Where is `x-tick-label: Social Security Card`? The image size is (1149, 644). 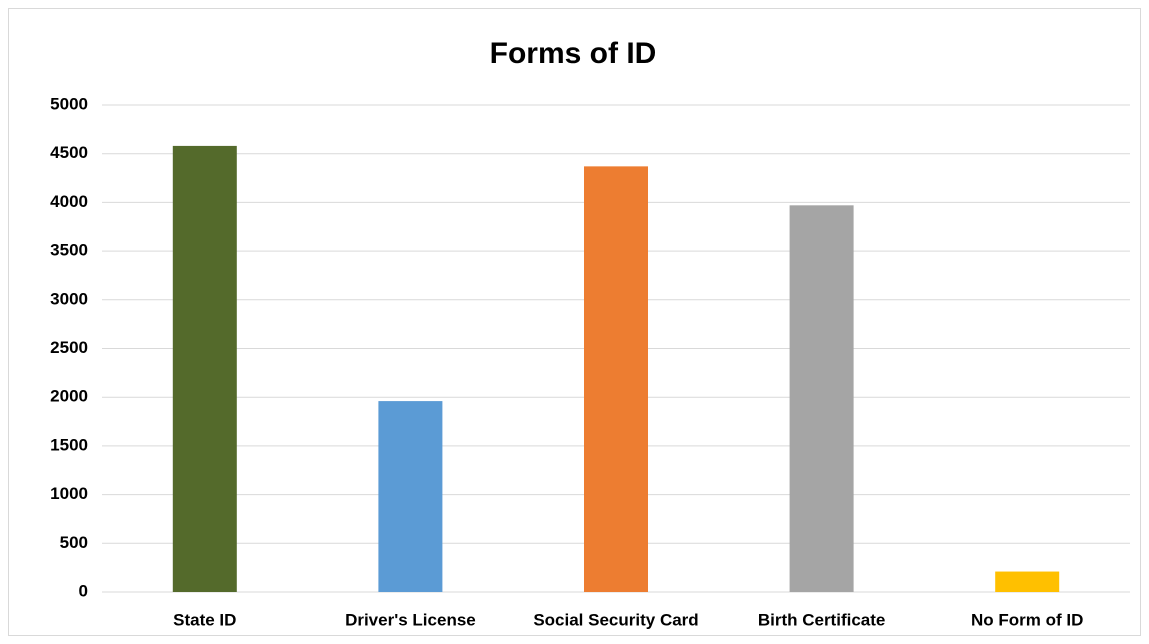
x-tick-label: Social Security Card is located at coordinates (615, 619).